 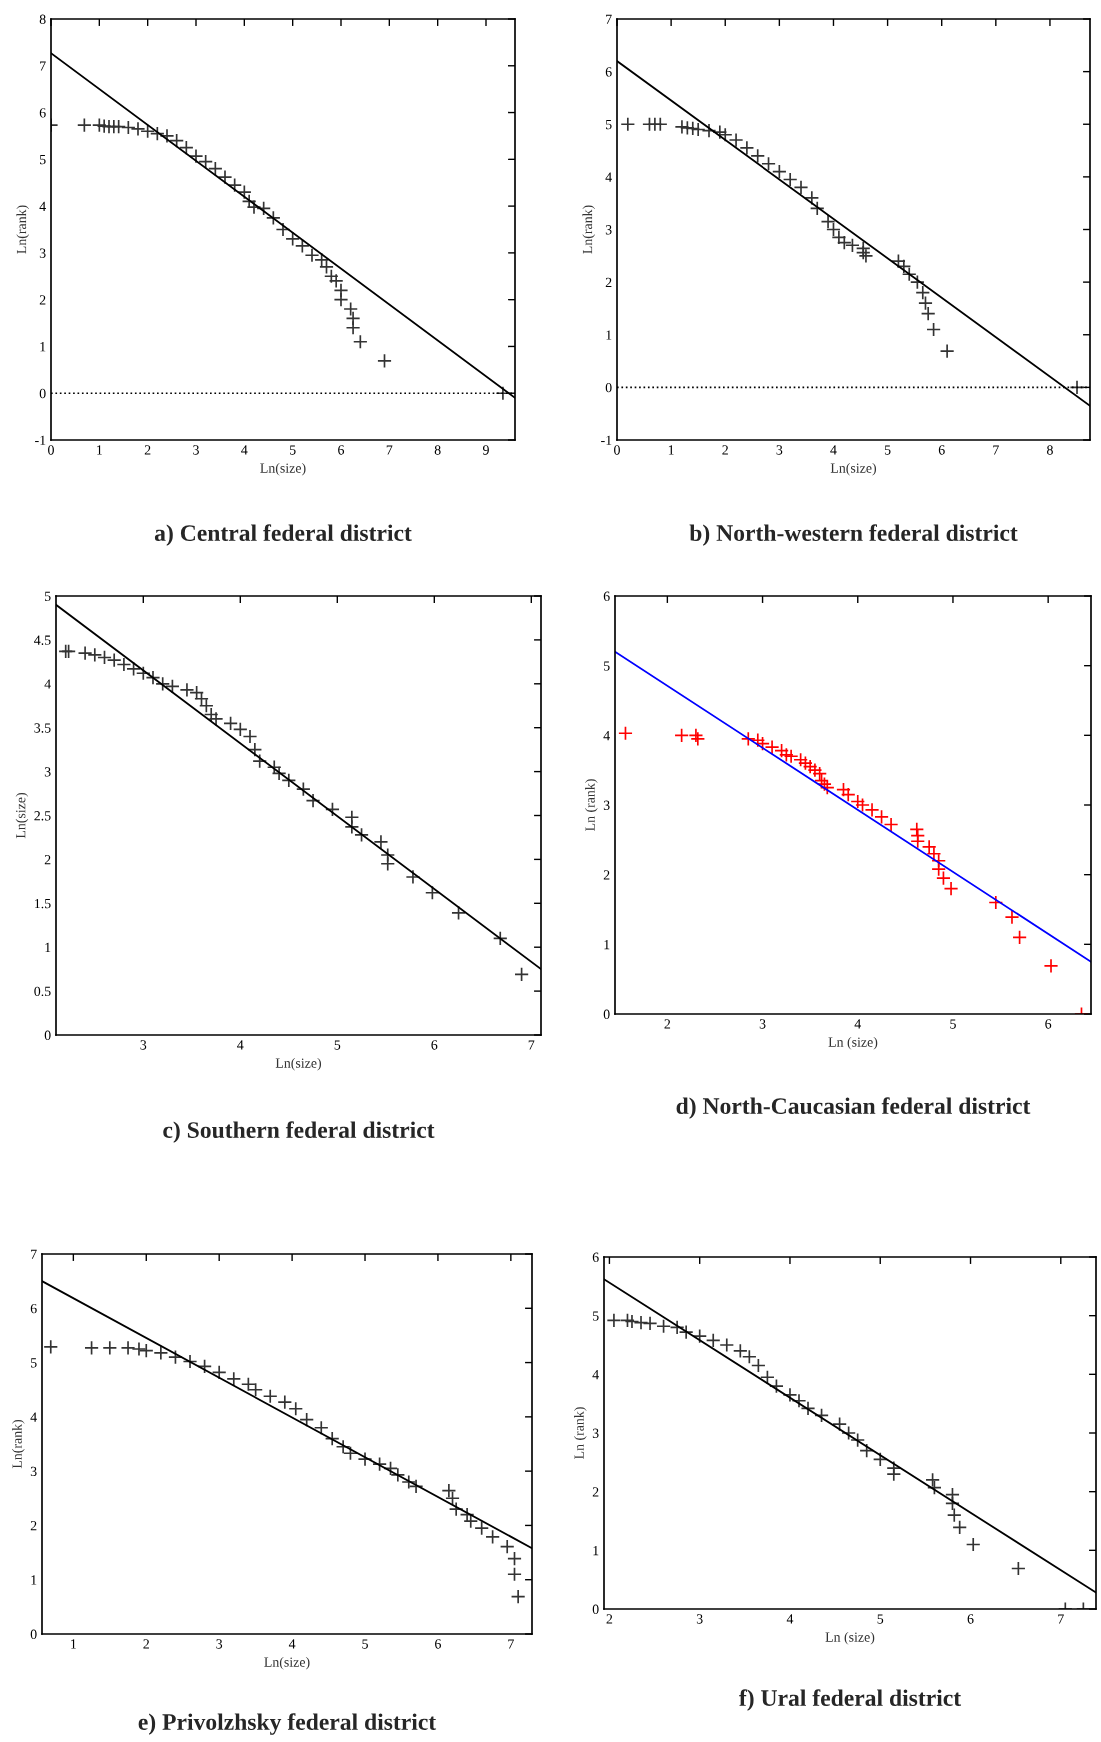 I want to click on x-axis-title: Ln(size), so click(x=287, y=1663).